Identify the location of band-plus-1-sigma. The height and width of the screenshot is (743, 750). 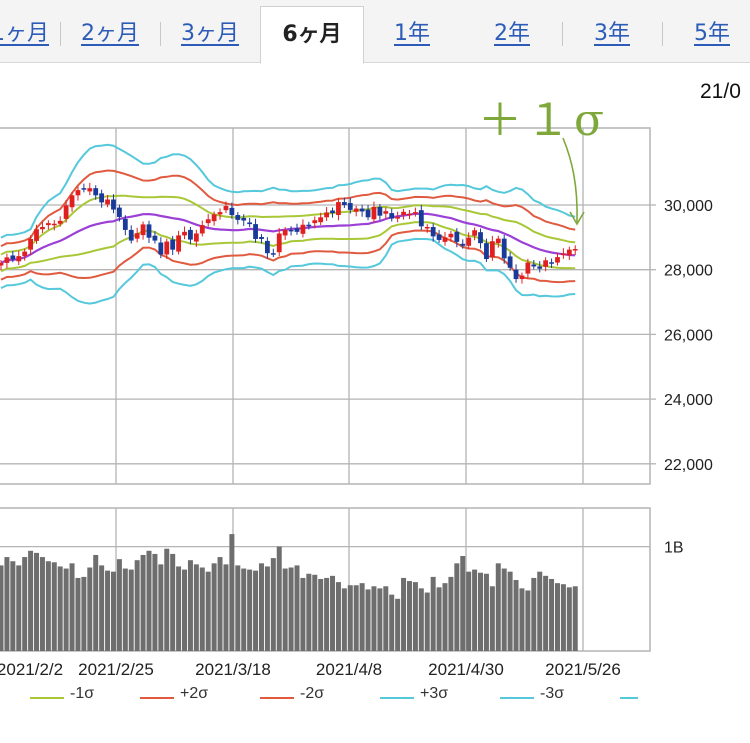
(288, 225).